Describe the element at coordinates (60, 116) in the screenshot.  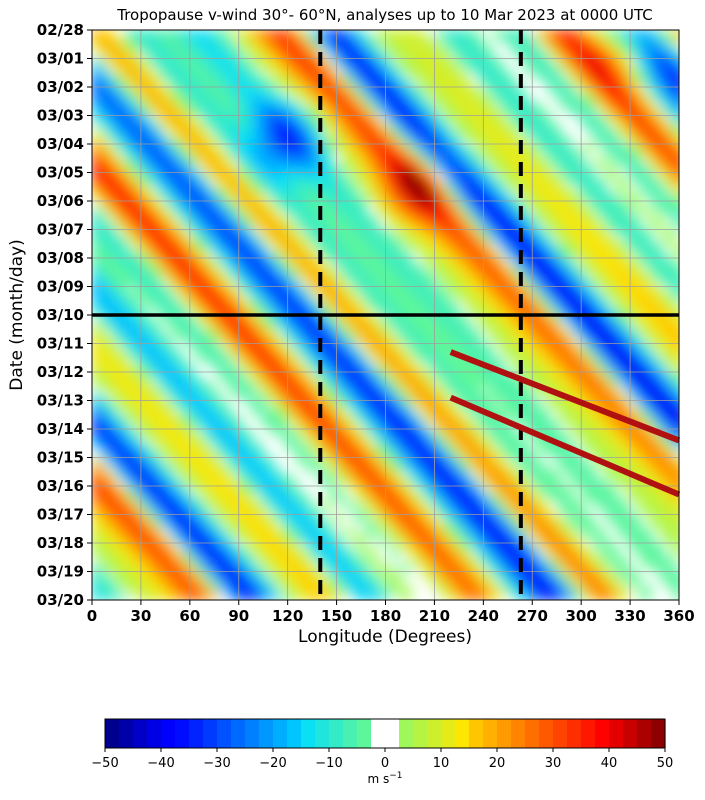
I see `y-tick-label: 03/03` at that location.